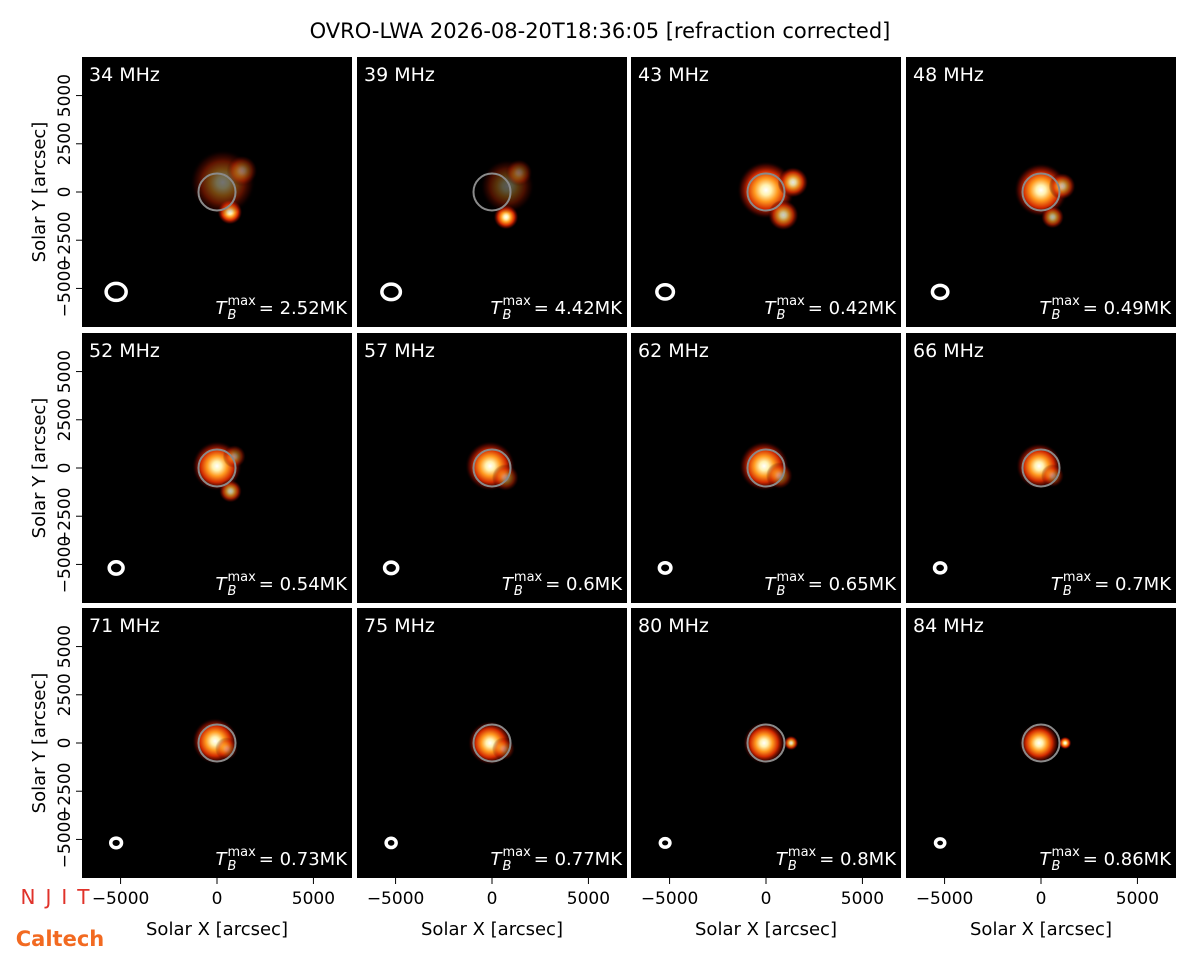 The height and width of the screenshot is (975, 1200). I want to click on frequency-label: 62 MHz, so click(673, 351).